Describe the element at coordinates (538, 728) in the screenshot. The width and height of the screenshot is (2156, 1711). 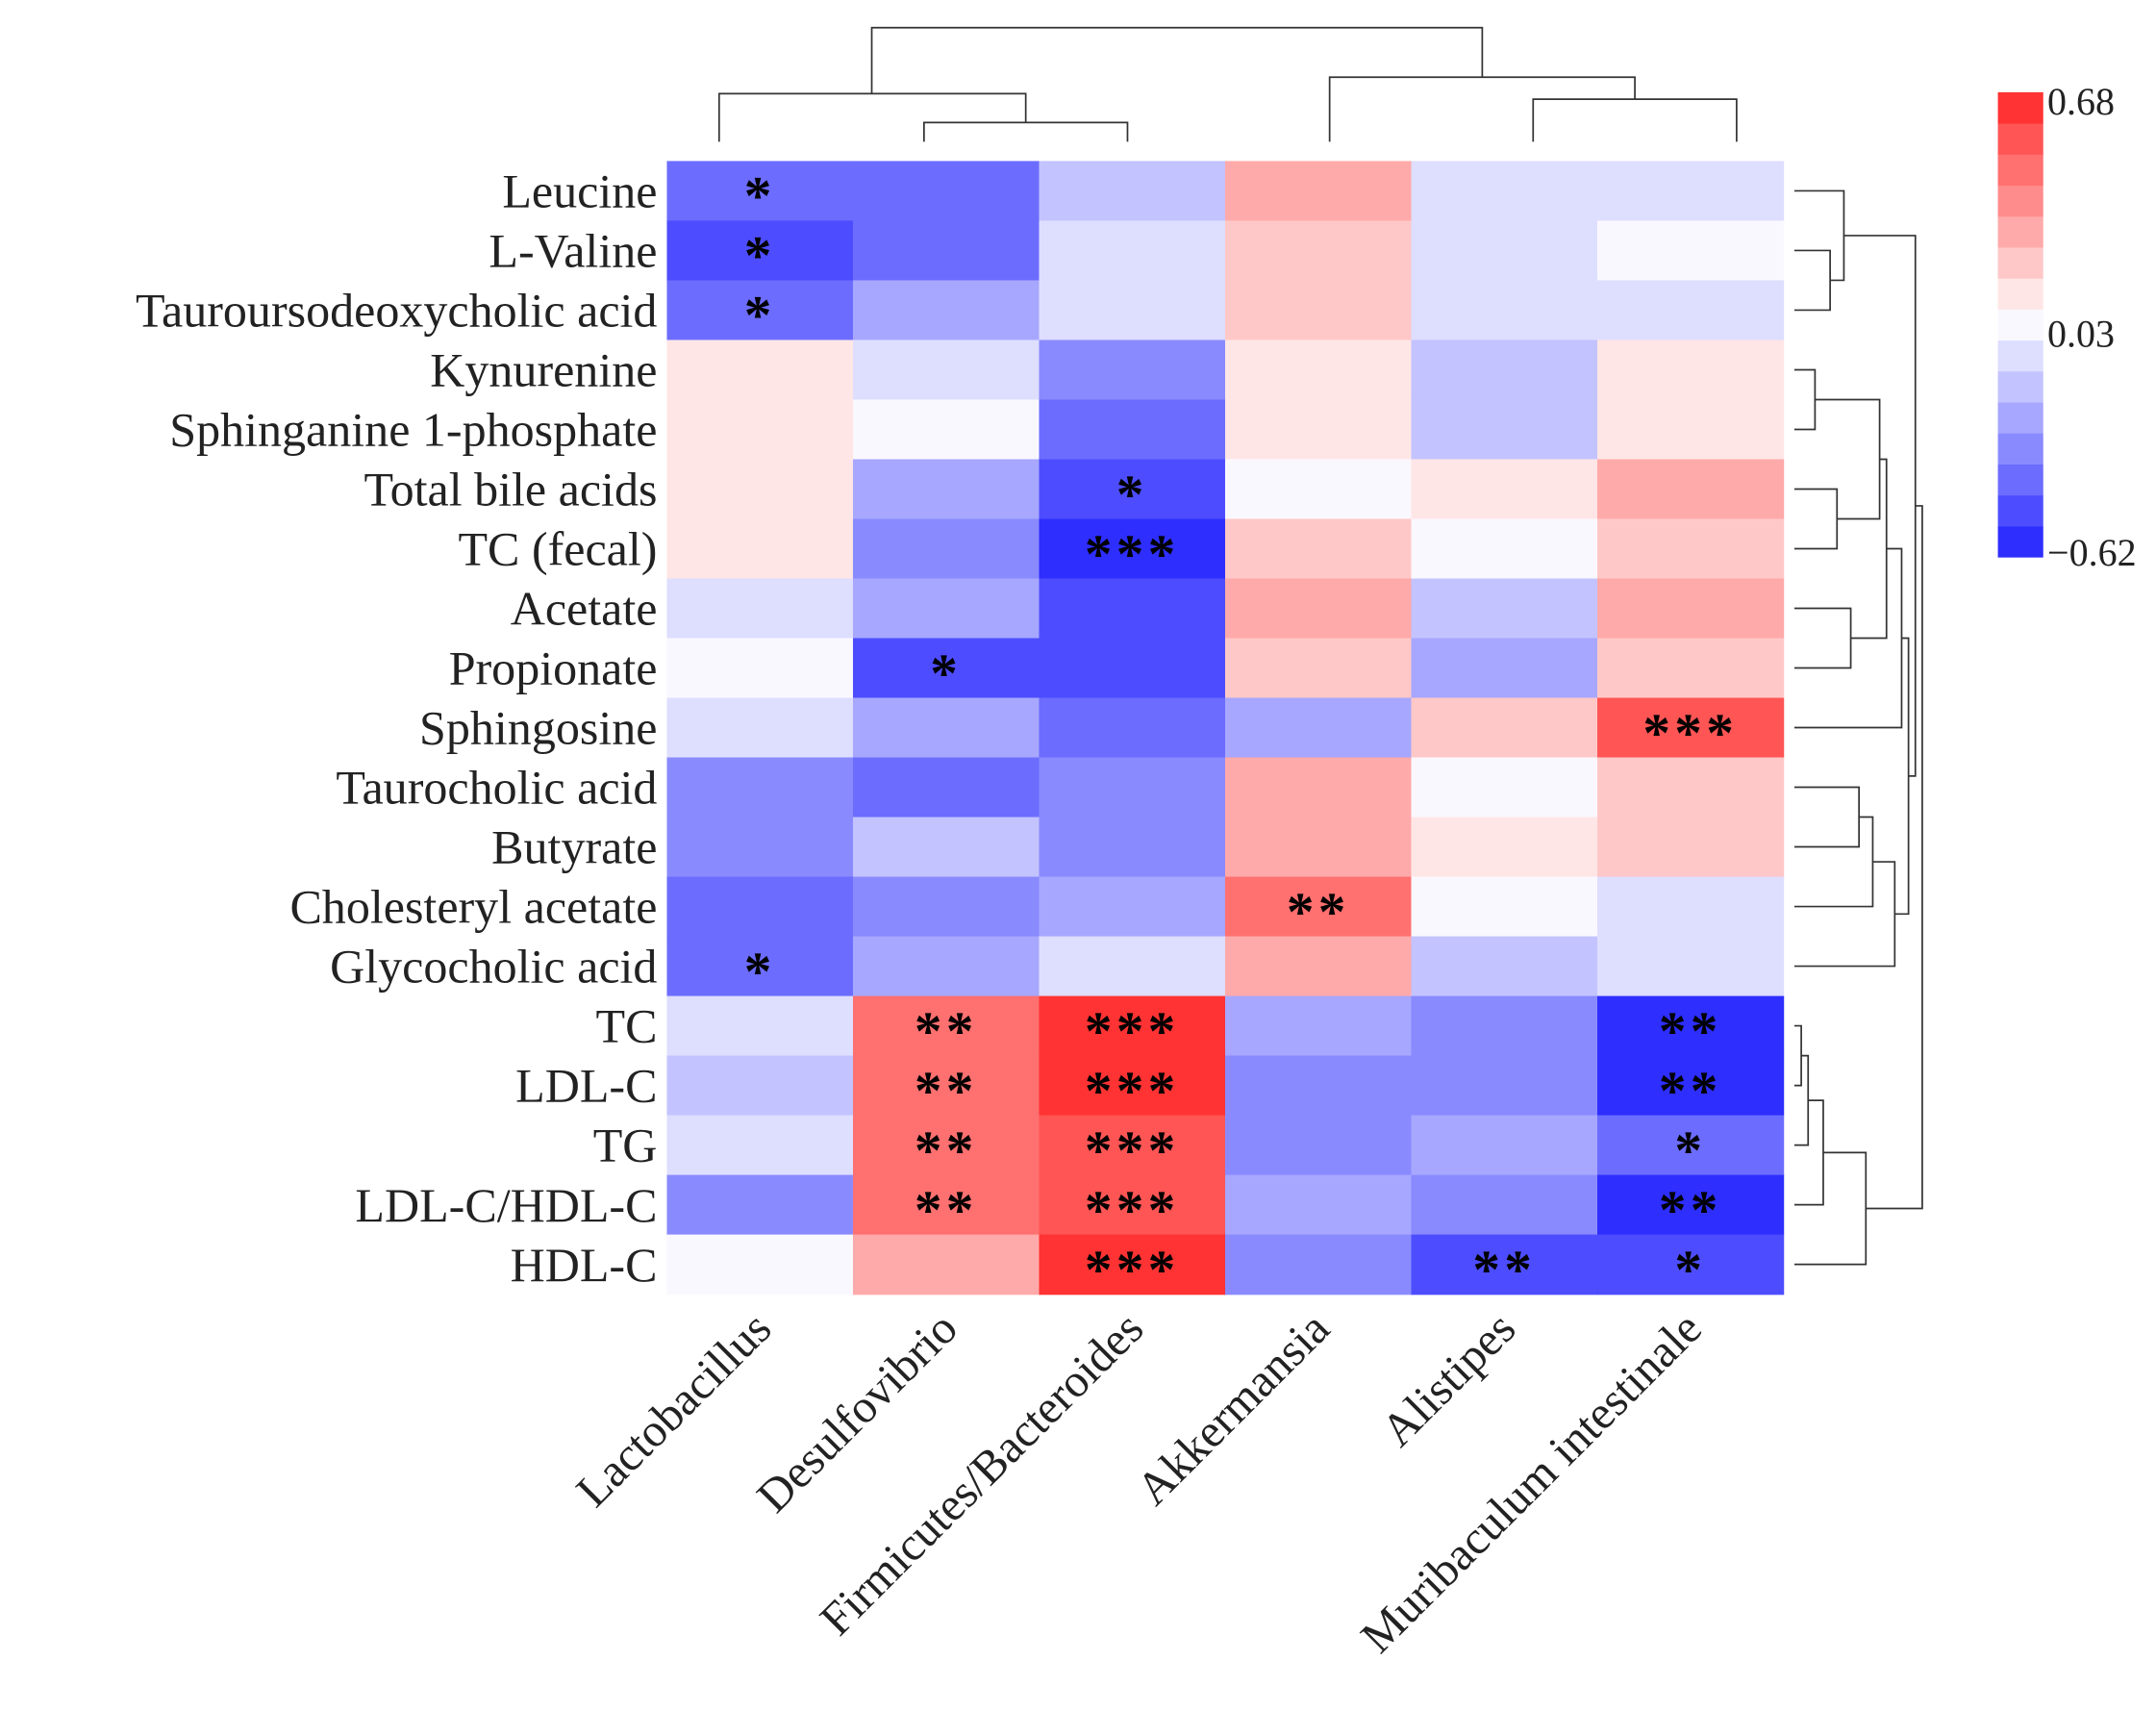
I see `row-label: Sphingosine` at that location.